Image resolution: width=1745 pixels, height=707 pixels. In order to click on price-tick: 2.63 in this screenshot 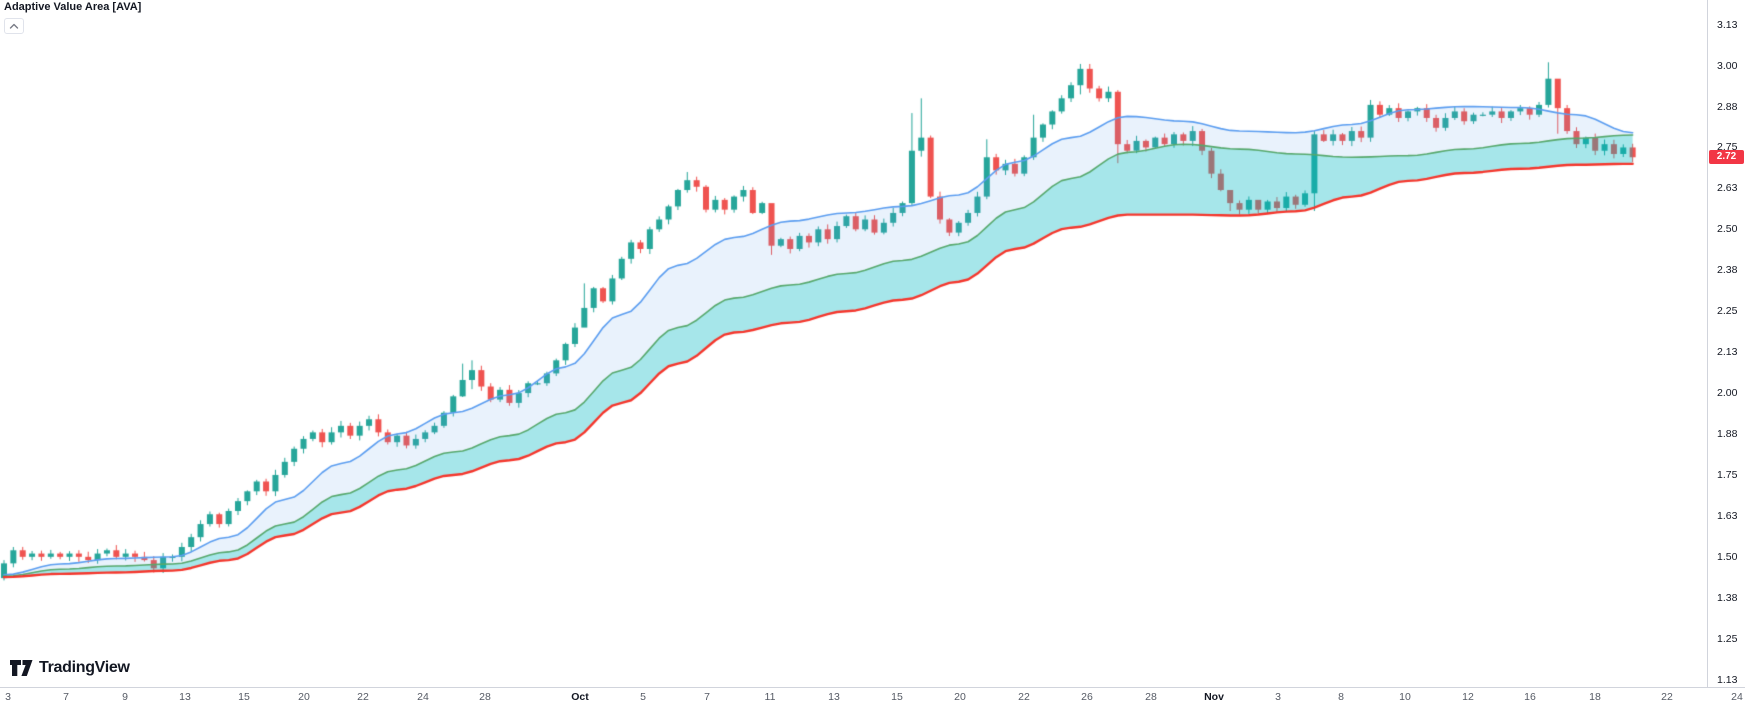, I will do `click(1727, 188)`.